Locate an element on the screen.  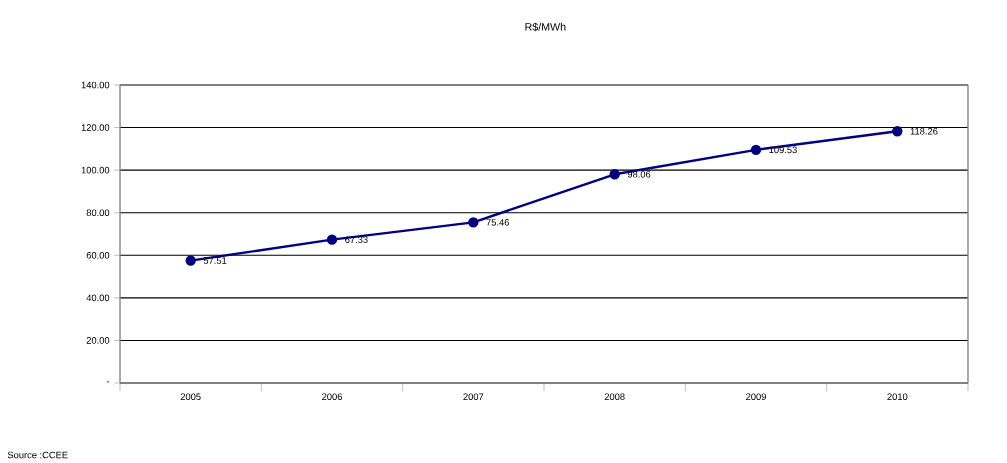
data-label: 57.51 is located at coordinates (215, 260).